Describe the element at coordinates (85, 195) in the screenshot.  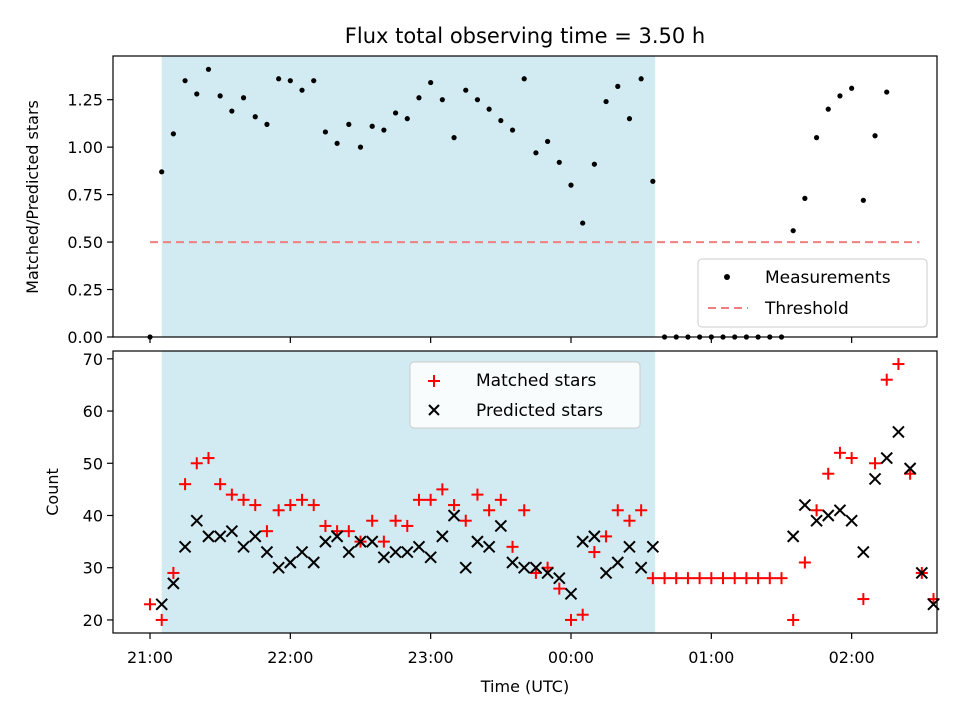
I see `y-tick-label: 0.75` at that location.